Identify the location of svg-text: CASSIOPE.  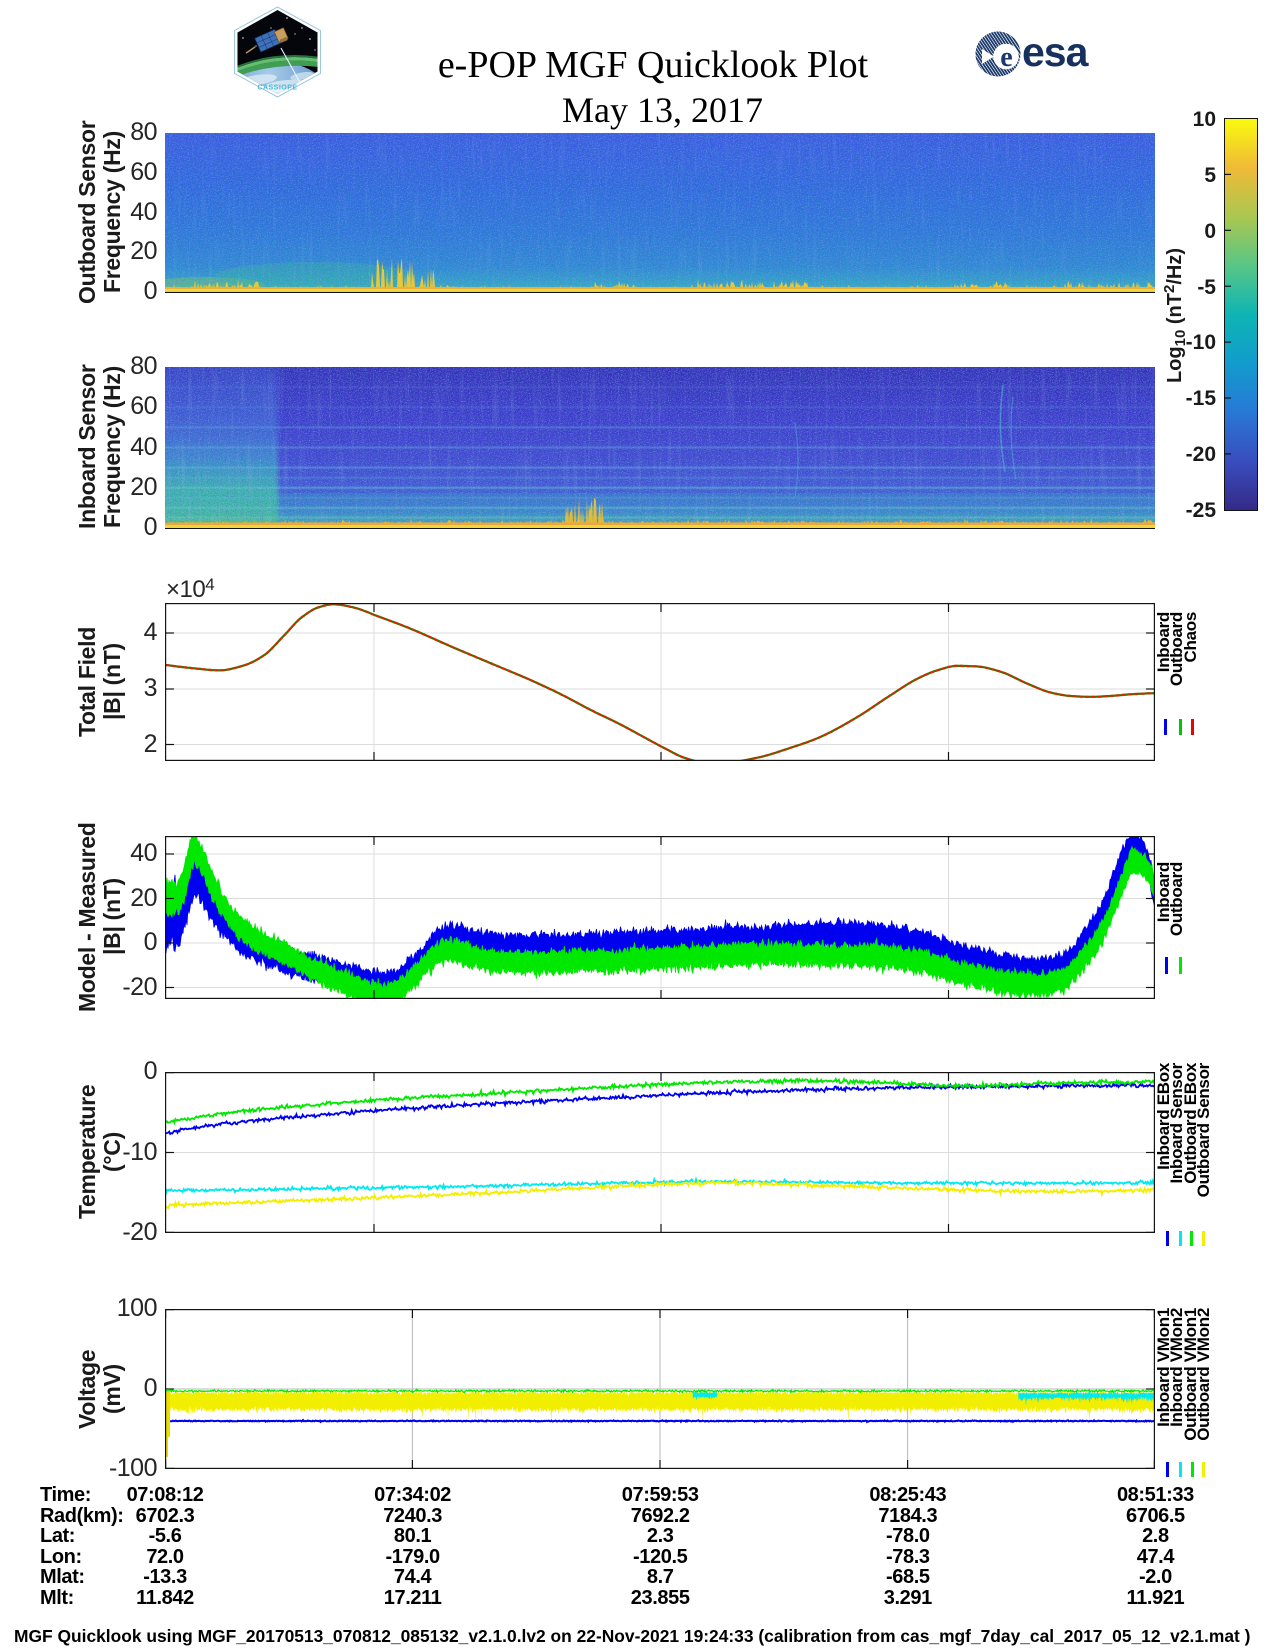
(277, 88).